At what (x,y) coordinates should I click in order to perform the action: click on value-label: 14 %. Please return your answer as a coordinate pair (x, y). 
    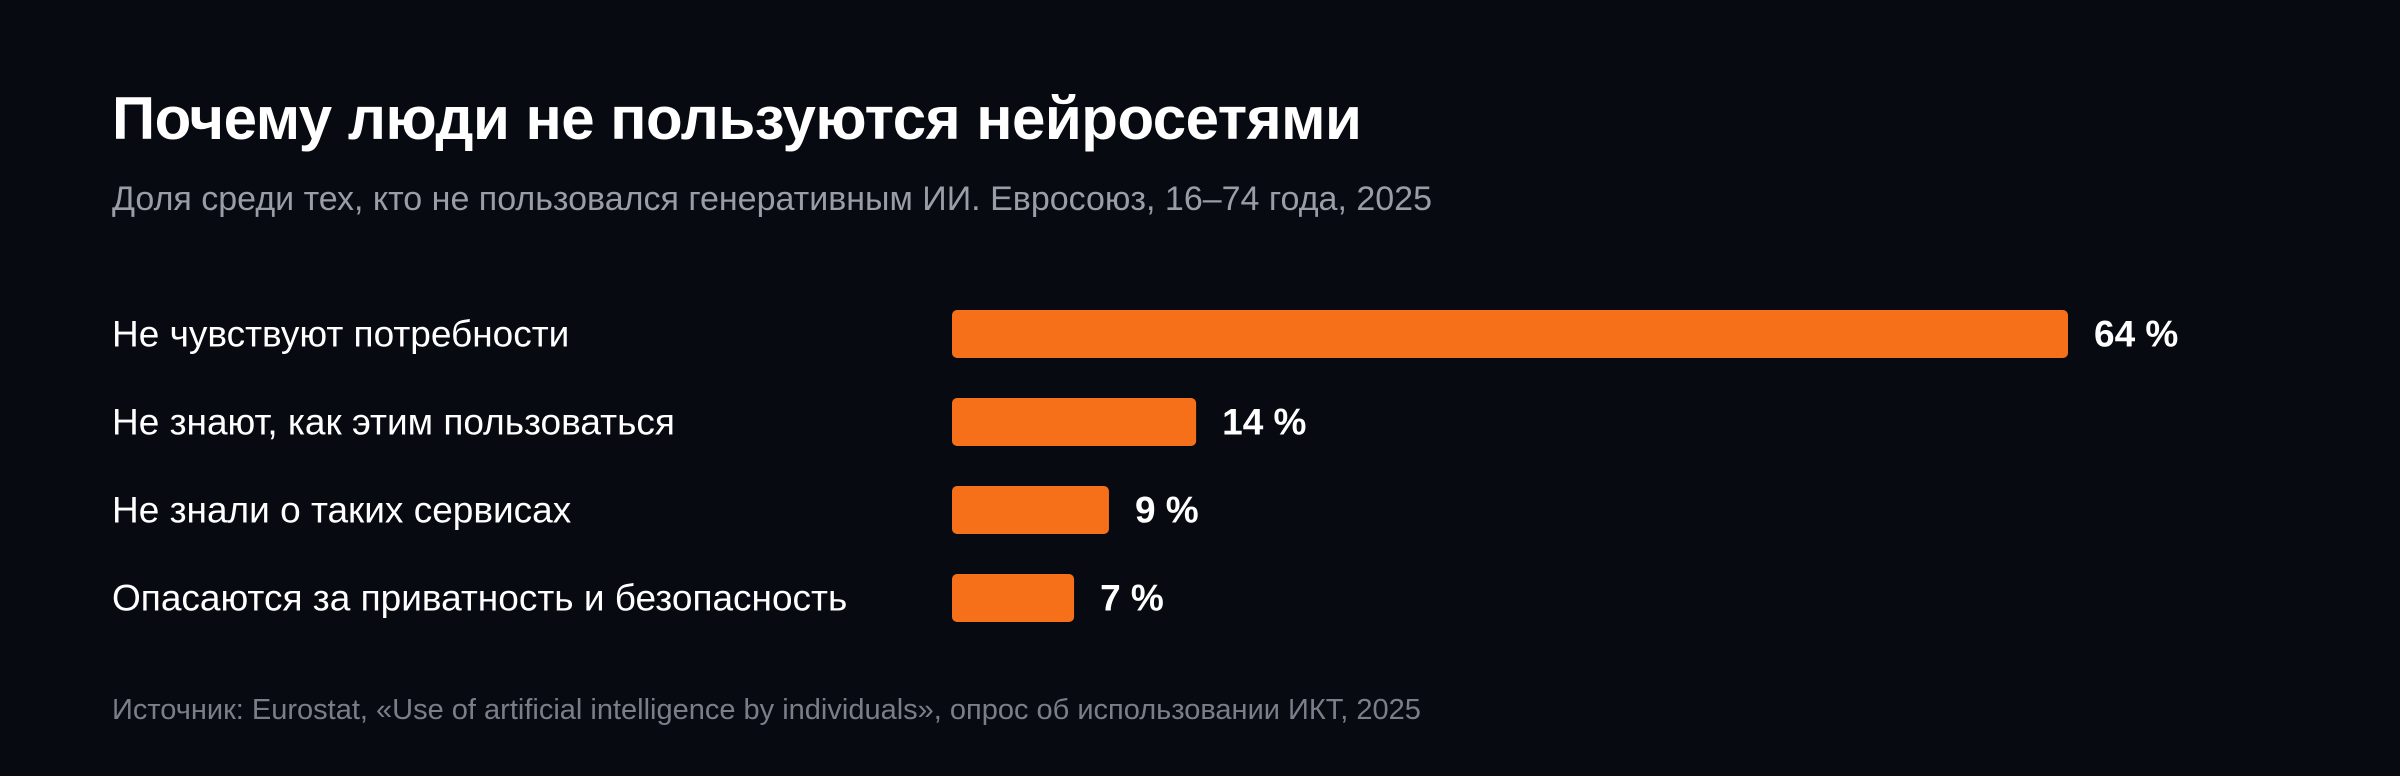
    Looking at the image, I should click on (1264, 422).